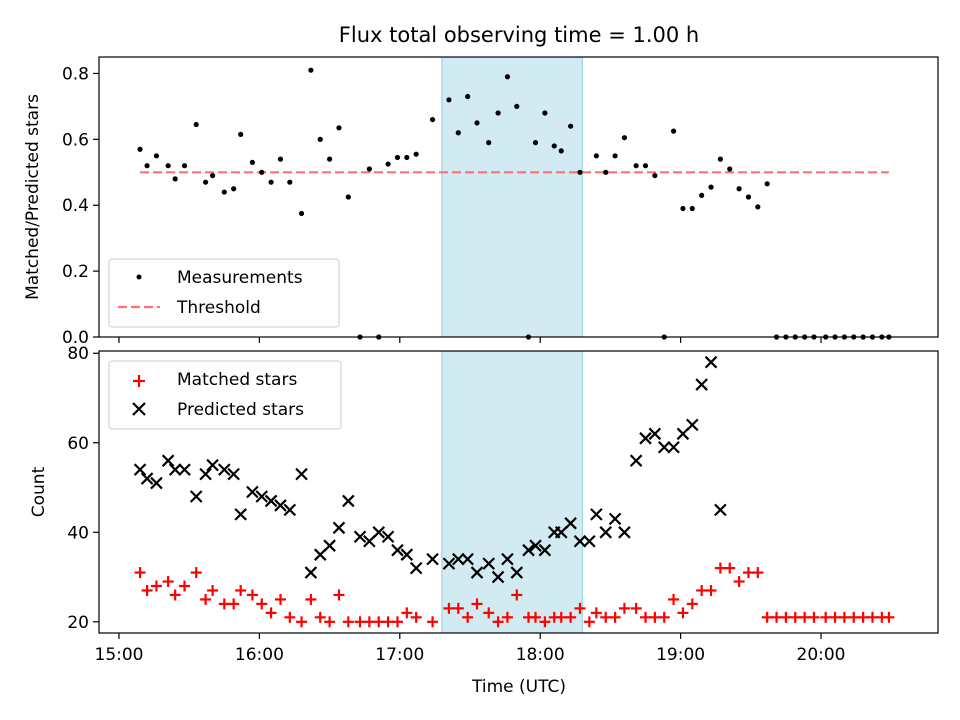  I want to click on x-tick-label: 19:00, so click(680, 655).